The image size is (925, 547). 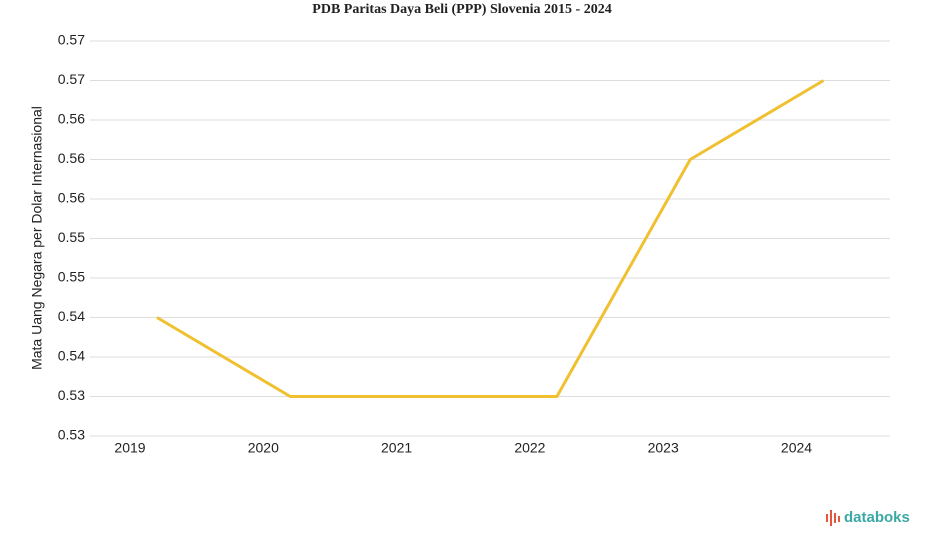 I want to click on y-axis-label: Mata Uang Negara per Dolar Internasional, so click(x=37, y=238).